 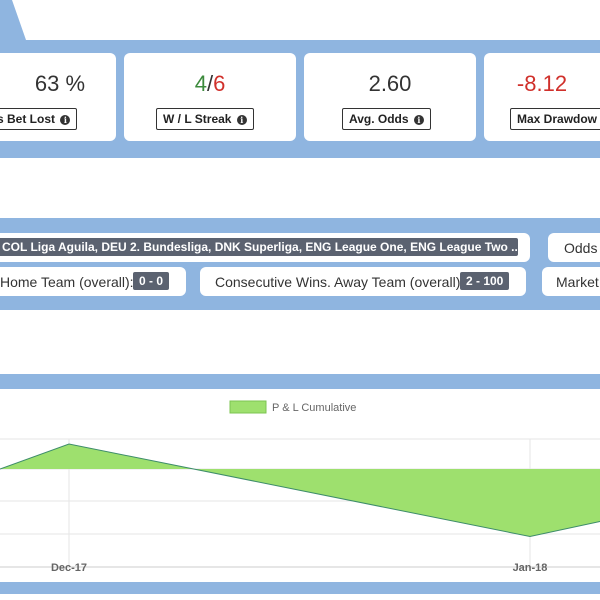 I want to click on legend-swatch, so click(x=248, y=407).